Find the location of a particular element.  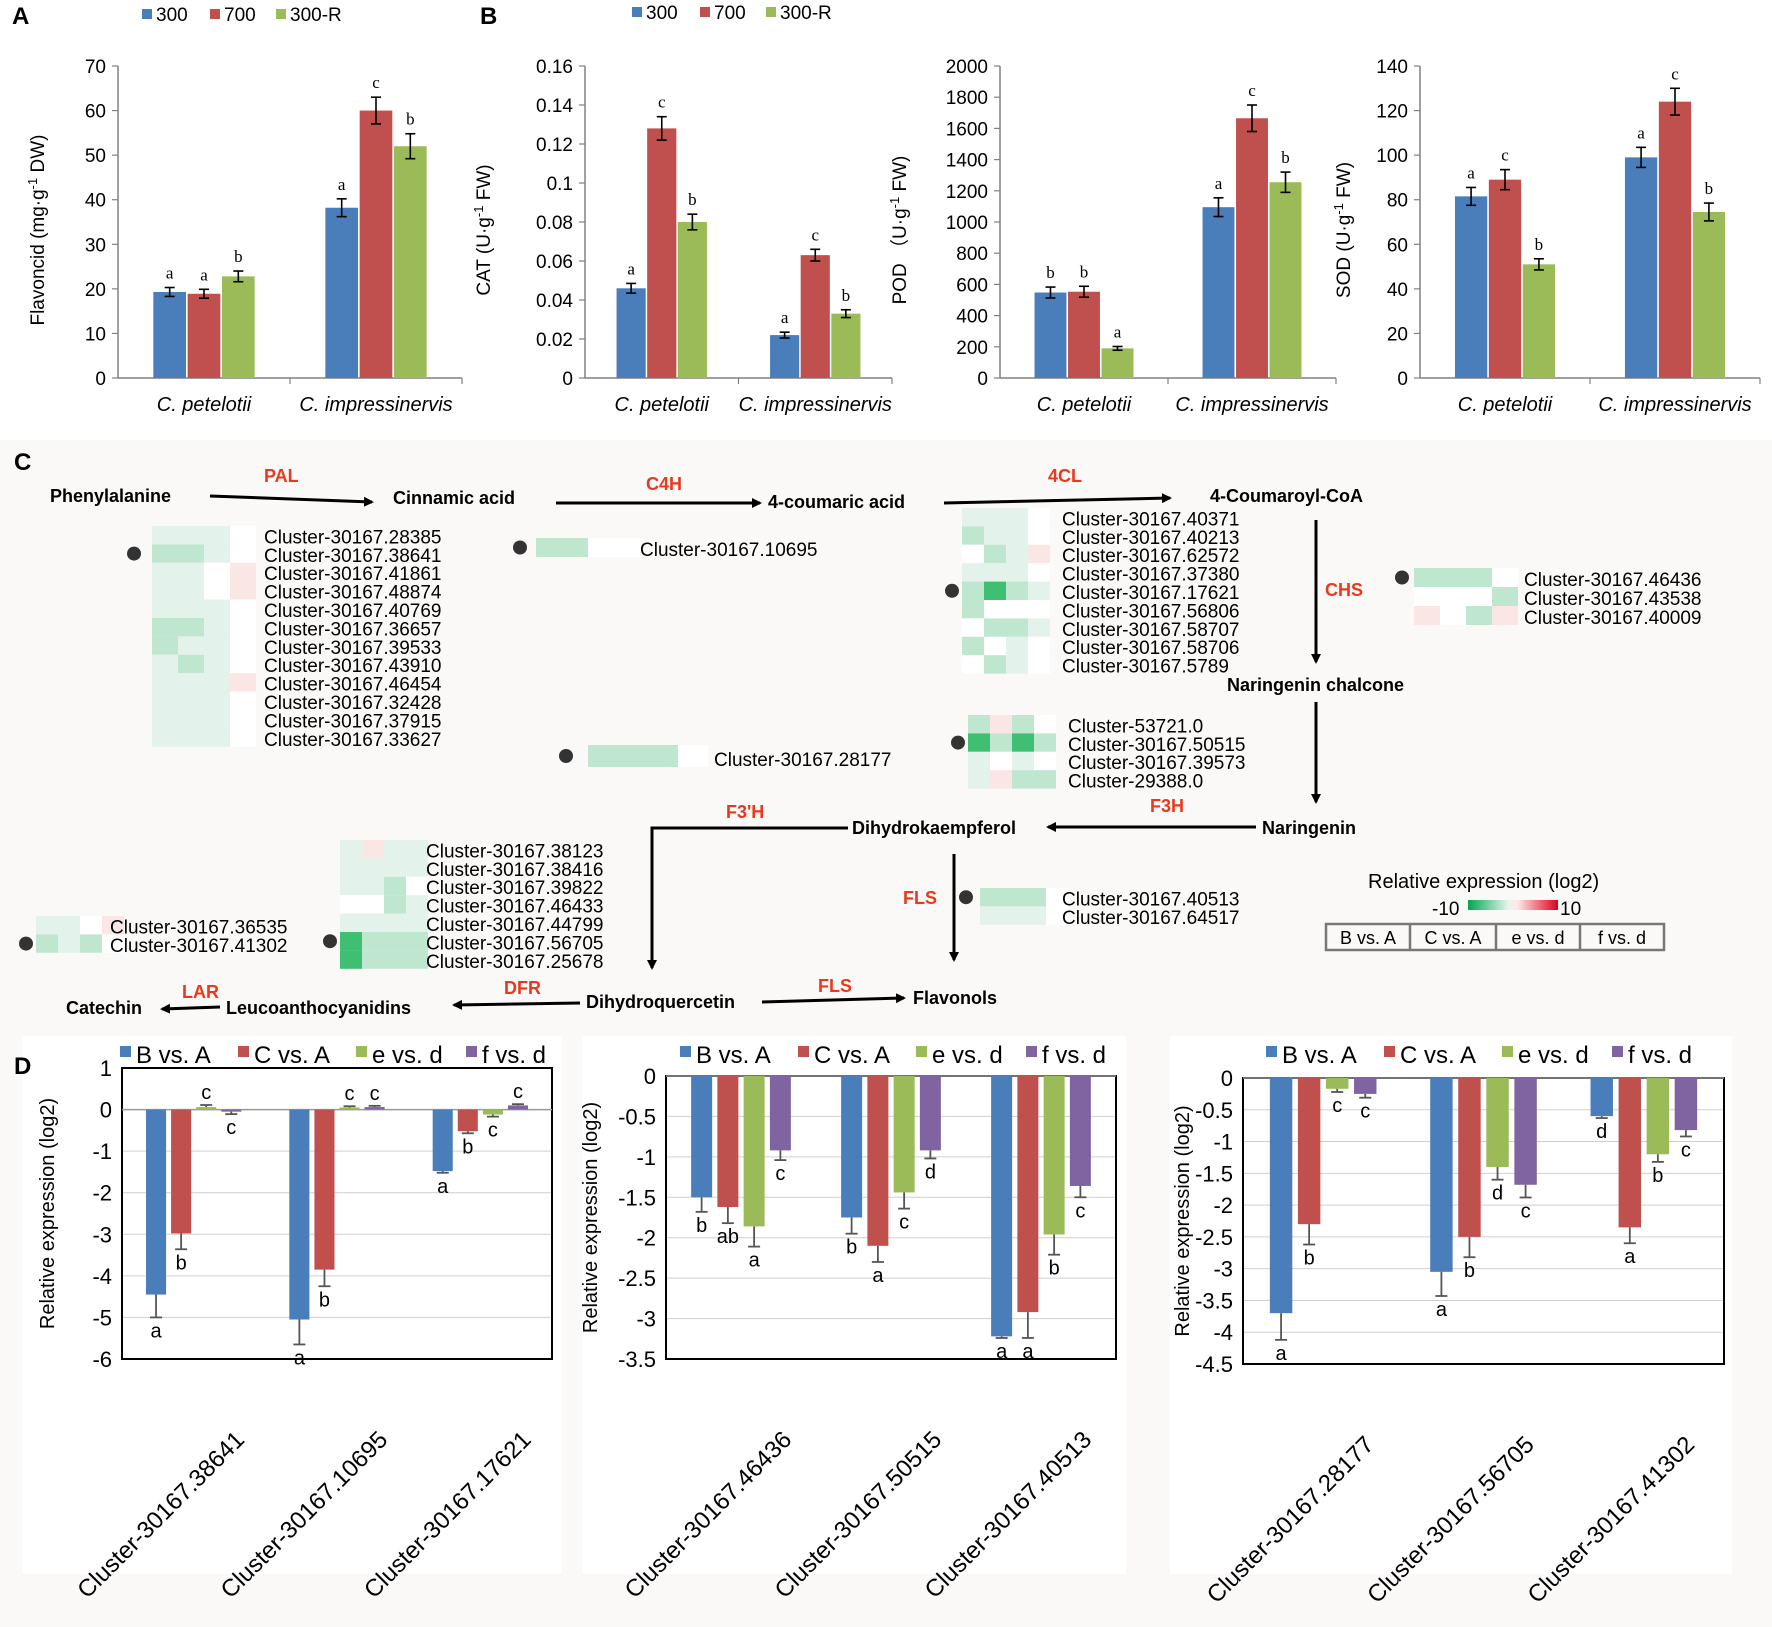

sod-ytick-label: 40 is located at coordinates (1397, 290).